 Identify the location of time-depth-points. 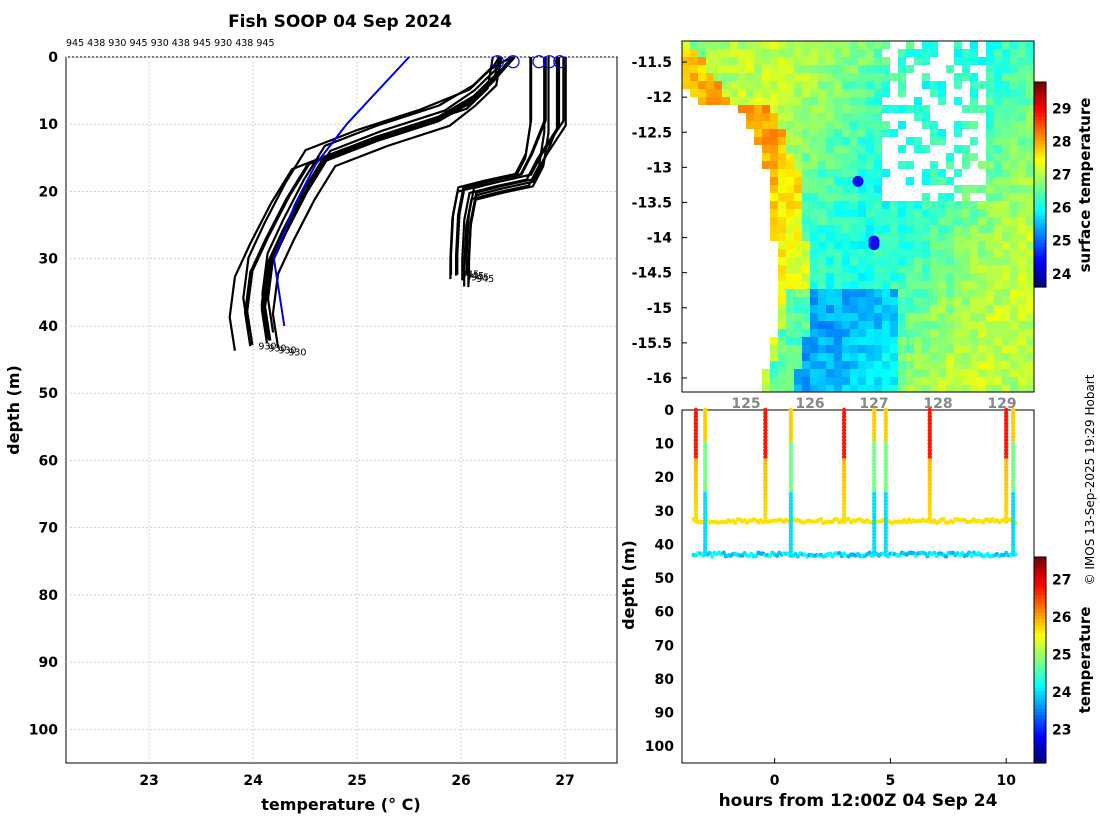
(854, 483).